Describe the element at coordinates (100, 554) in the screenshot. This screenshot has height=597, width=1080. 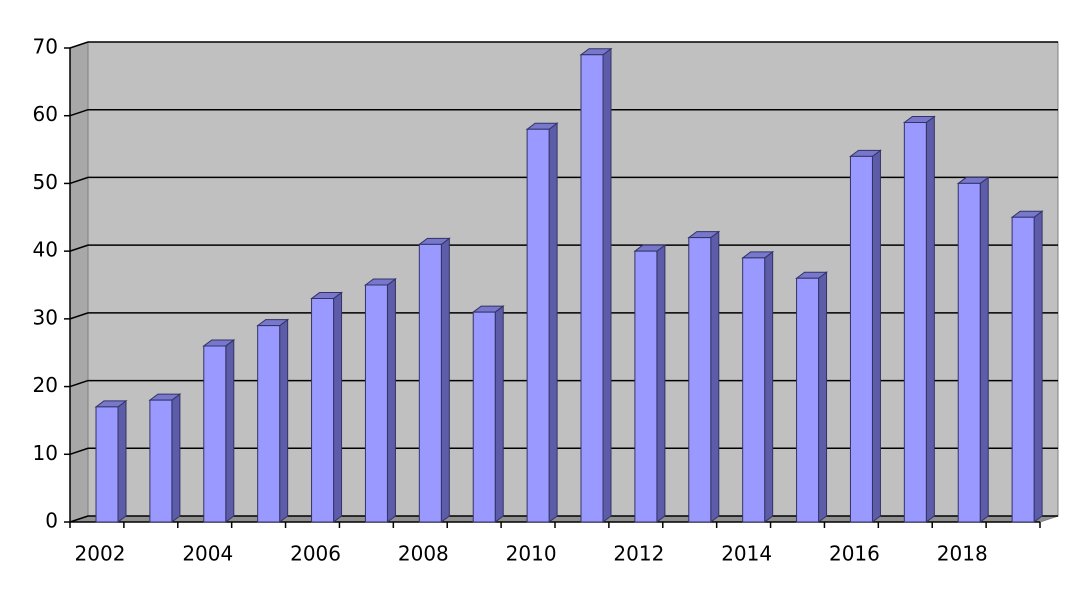
I see `x-tick-label: 2002` at that location.